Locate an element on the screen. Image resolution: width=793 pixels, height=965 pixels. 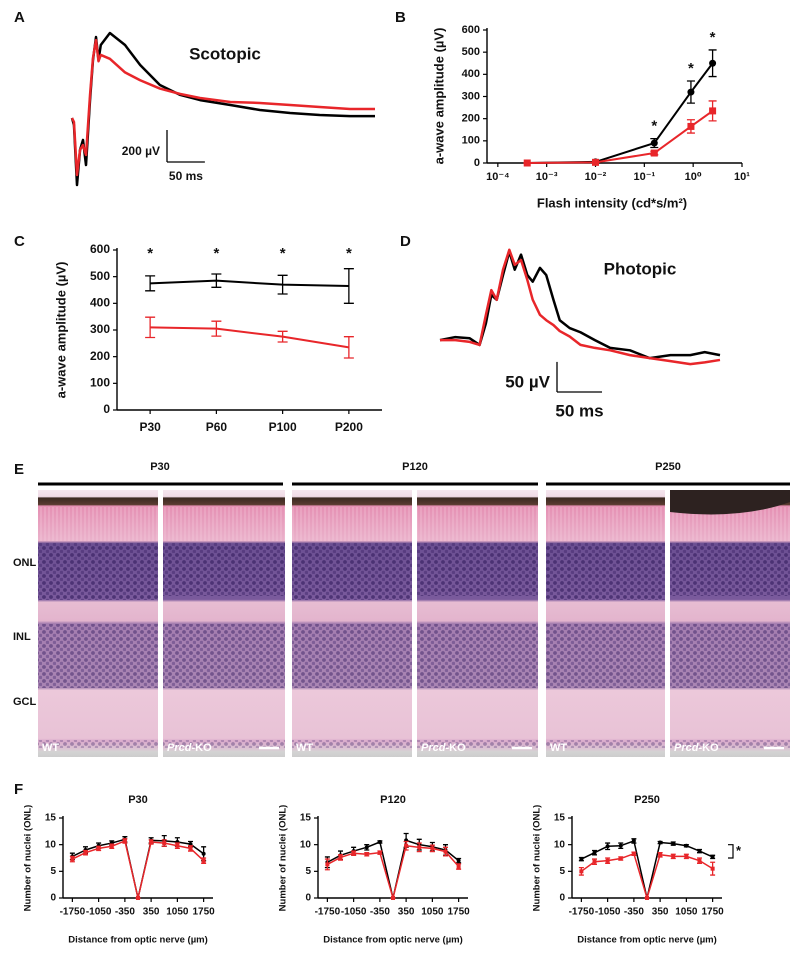
y-tick-label: 10 is located at coordinates (560, 844).